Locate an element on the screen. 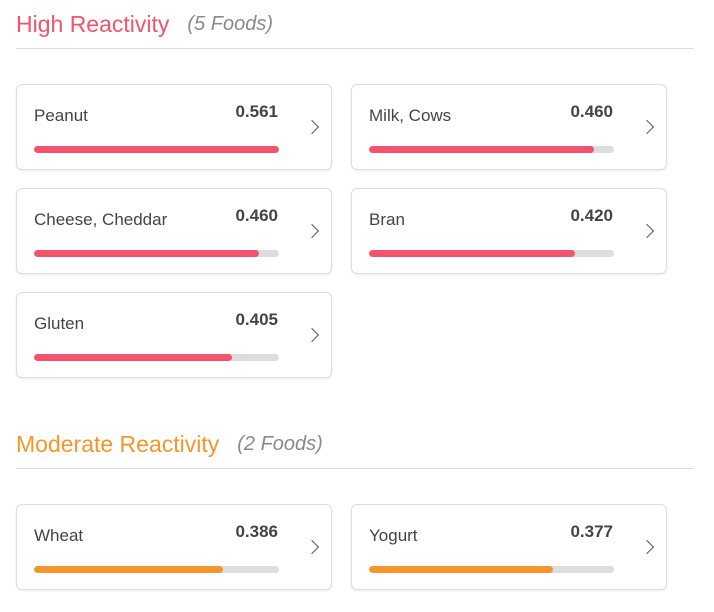 The height and width of the screenshot is (612, 714). food-name: Wheat is located at coordinates (59, 535).